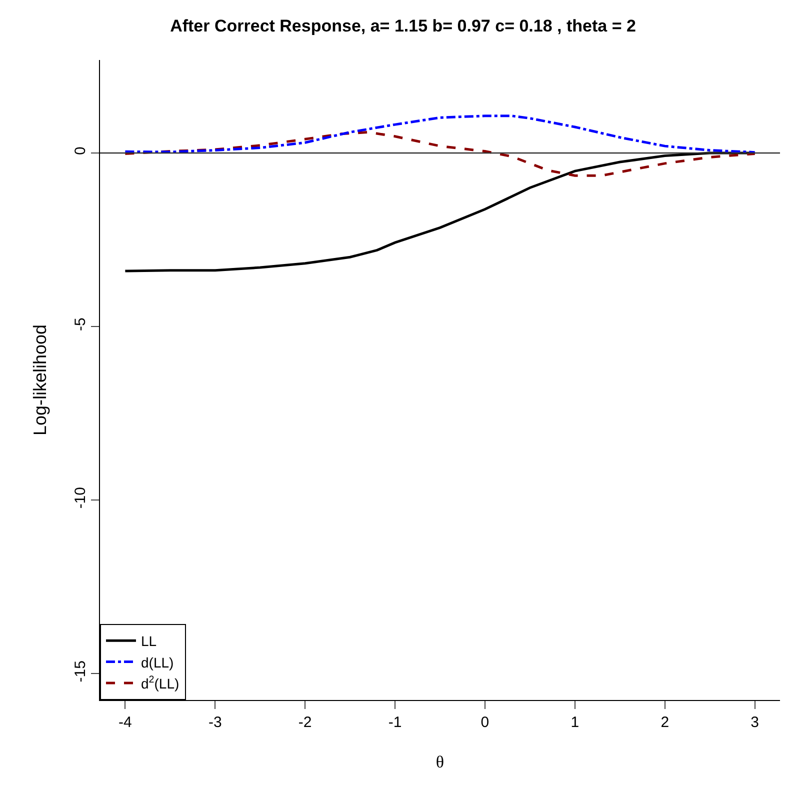 This screenshot has width=806, height=792. I want to click on x-tick-label: -2, so click(305, 722).